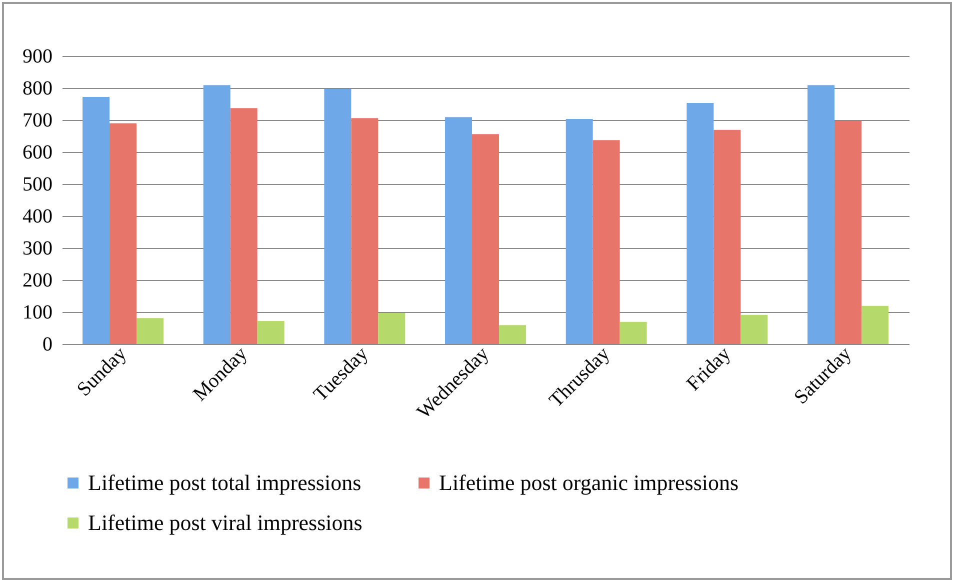  Describe the element at coordinates (37, 185) in the screenshot. I see `y-tick-label: 500` at that location.